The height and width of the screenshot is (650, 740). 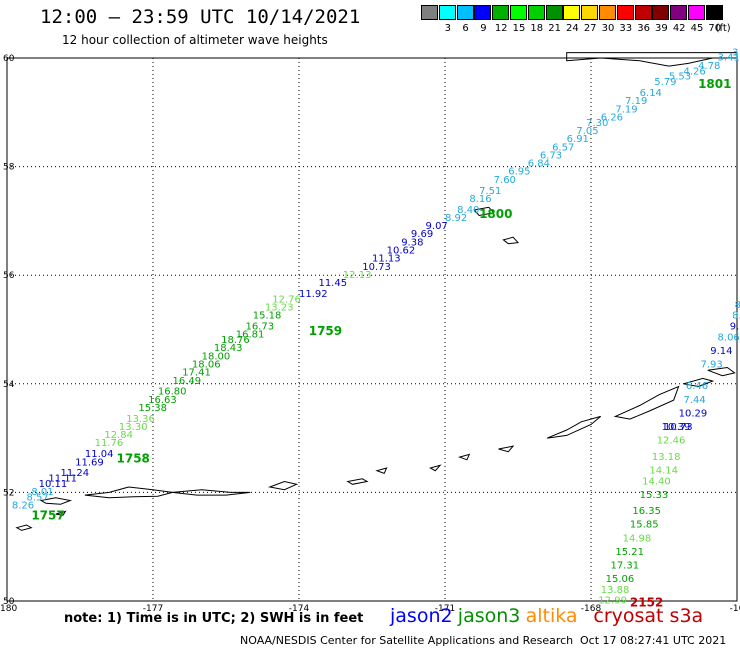 I want to click on wave-height-label: 17.31, so click(x=624, y=565).